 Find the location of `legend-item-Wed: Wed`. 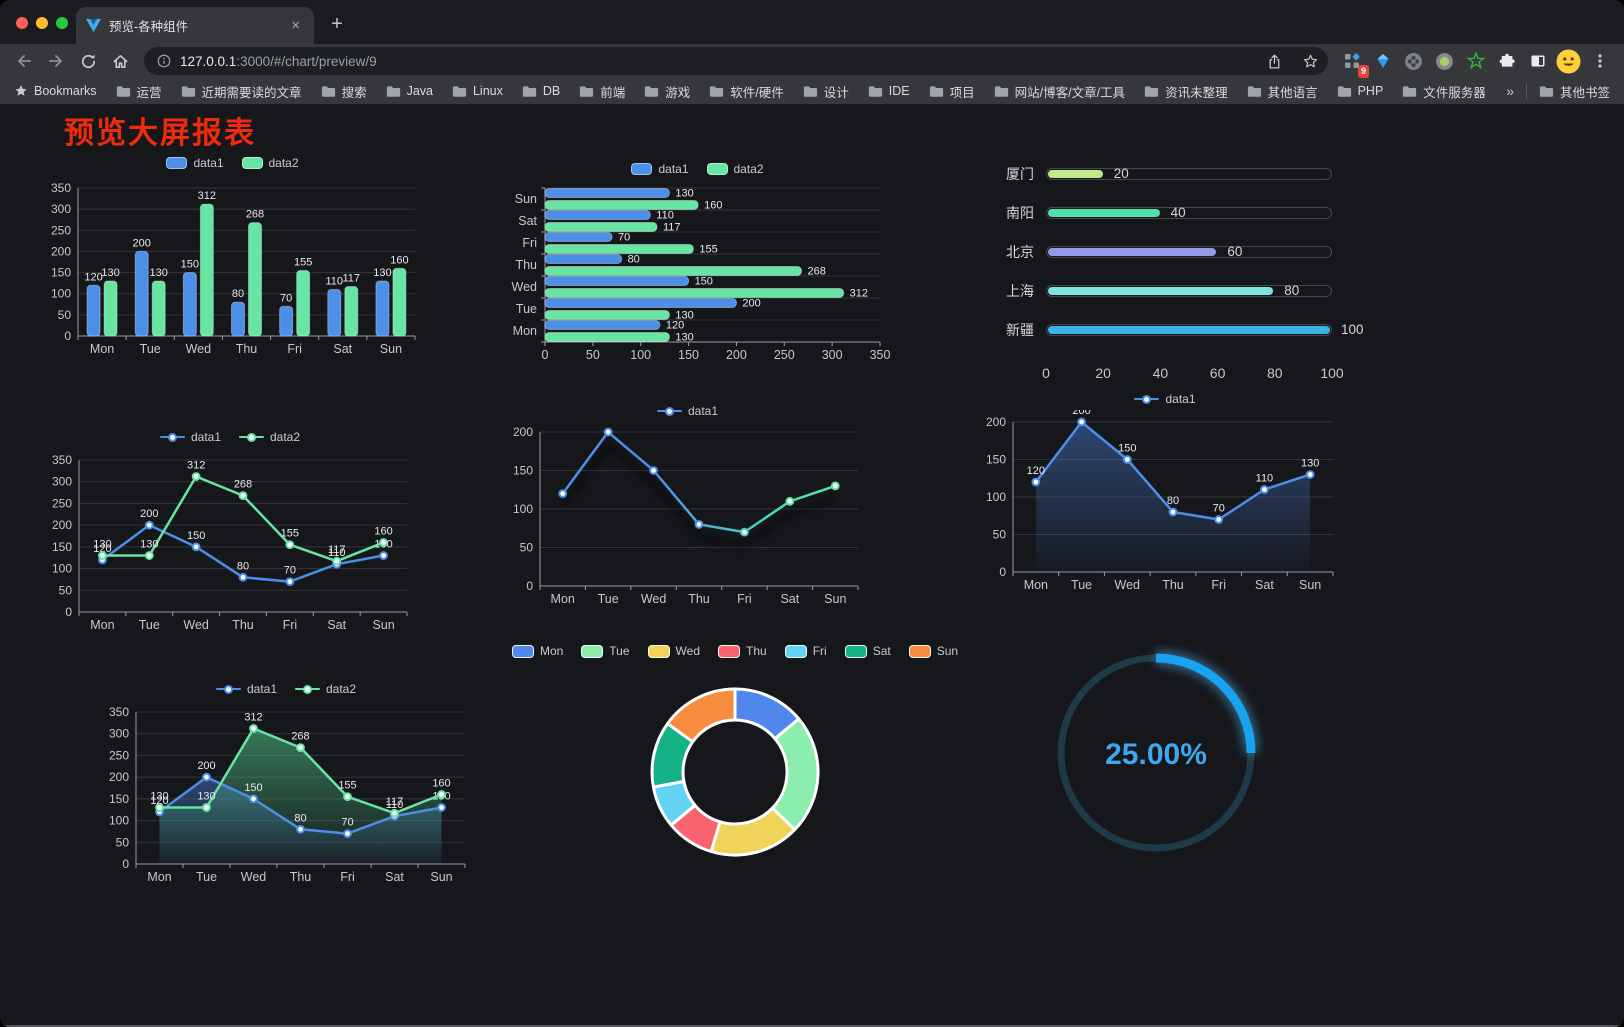

legend-item-Wed: Wed is located at coordinates (673, 651).